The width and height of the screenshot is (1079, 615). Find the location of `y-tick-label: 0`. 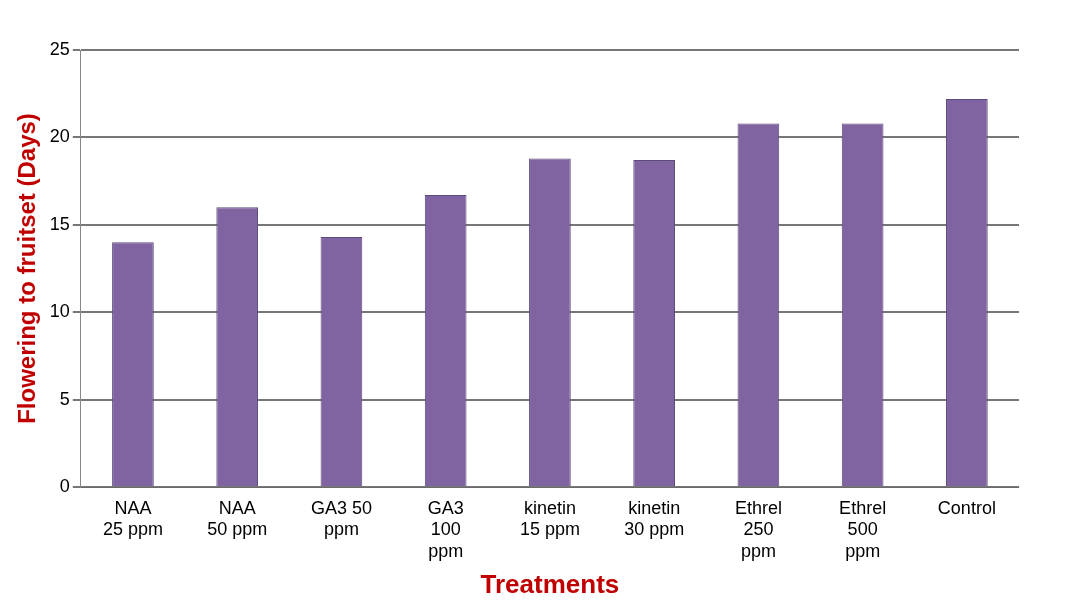

y-tick-label: 0 is located at coordinates (64, 485).